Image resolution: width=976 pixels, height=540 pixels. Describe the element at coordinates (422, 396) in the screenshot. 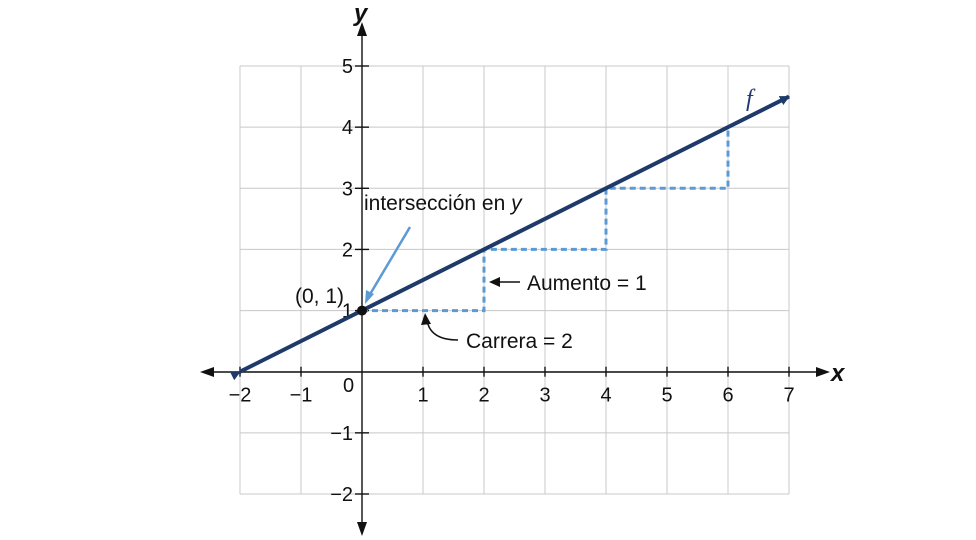

I see `x-tick-label: 1` at that location.